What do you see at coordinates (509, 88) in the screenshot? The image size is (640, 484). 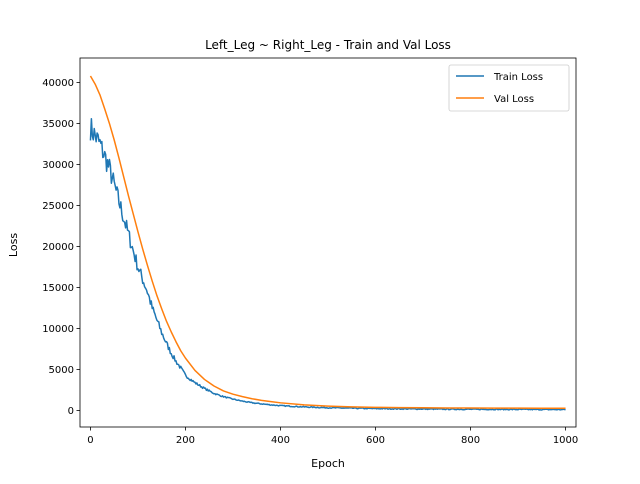 I see `legend: Train Loss Val Loss` at bounding box center [509, 88].